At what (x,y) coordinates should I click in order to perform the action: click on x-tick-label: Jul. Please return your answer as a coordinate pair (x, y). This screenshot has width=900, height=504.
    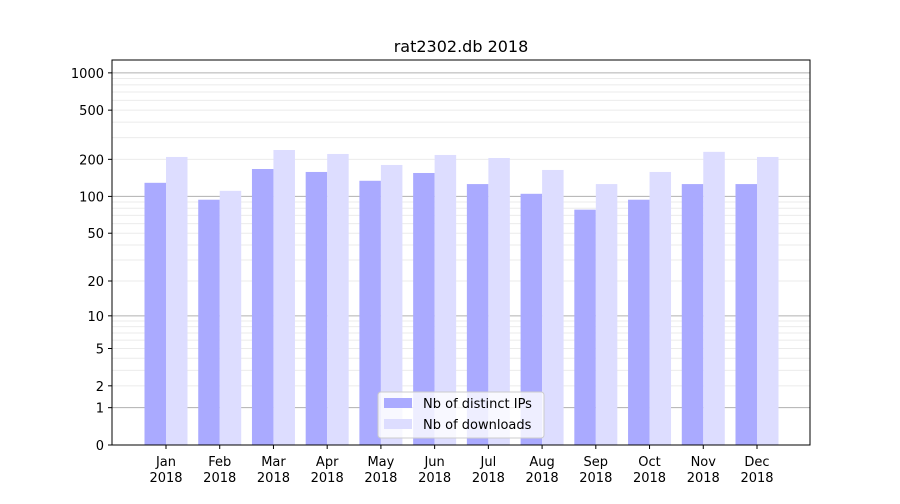
    Looking at the image, I should click on (488, 462).